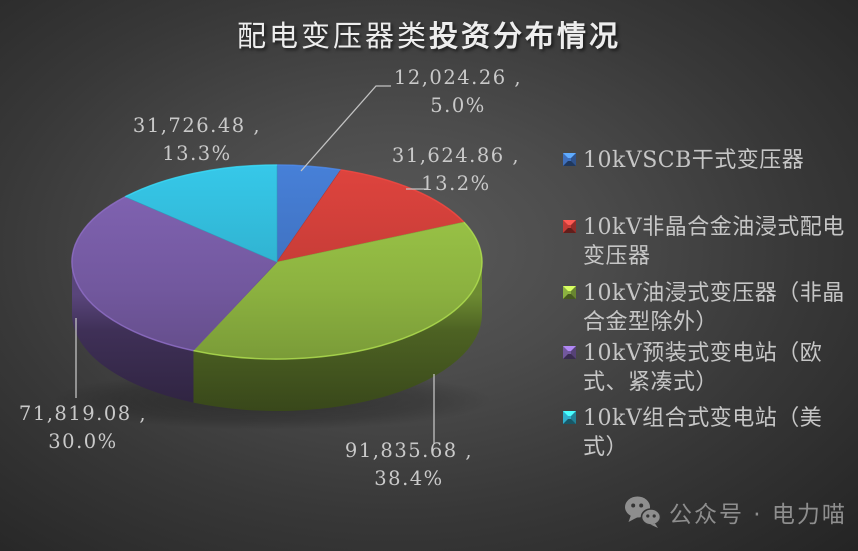 This screenshot has width=858, height=551. Describe the element at coordinates (703, 368) in the screenshot. I see `legend-label: 10kV预装式变电站（欧 式、紧凑式）` at that location.